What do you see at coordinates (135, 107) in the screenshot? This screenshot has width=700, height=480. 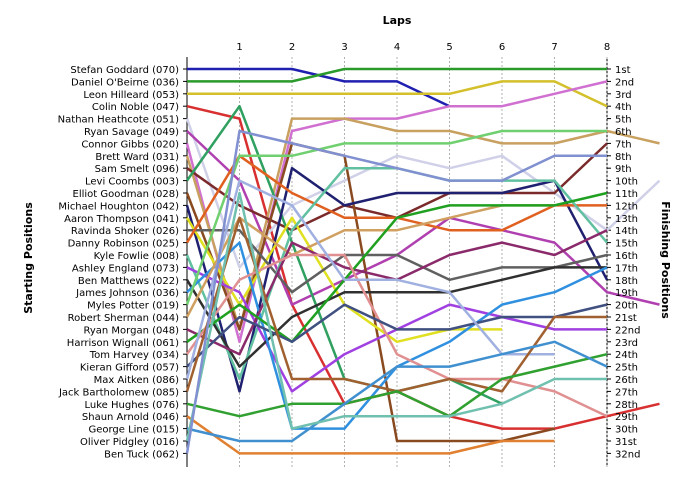 I see `starting-position-label: Colin Noble (047)` at bounding box center [135, 107].